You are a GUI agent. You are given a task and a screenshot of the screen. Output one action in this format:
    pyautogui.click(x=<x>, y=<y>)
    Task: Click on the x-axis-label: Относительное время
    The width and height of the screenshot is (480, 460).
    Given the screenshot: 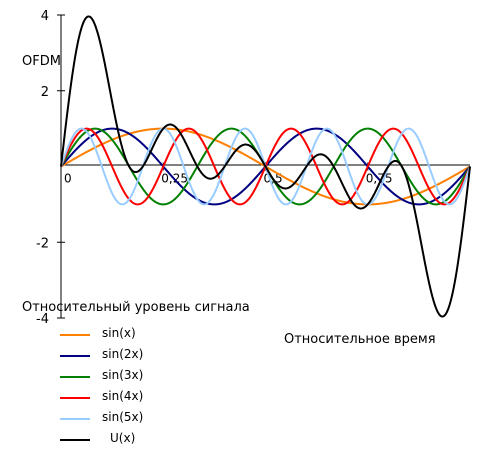 What is the action you would take?
    pyautogui.click(x=360, y=339)
    